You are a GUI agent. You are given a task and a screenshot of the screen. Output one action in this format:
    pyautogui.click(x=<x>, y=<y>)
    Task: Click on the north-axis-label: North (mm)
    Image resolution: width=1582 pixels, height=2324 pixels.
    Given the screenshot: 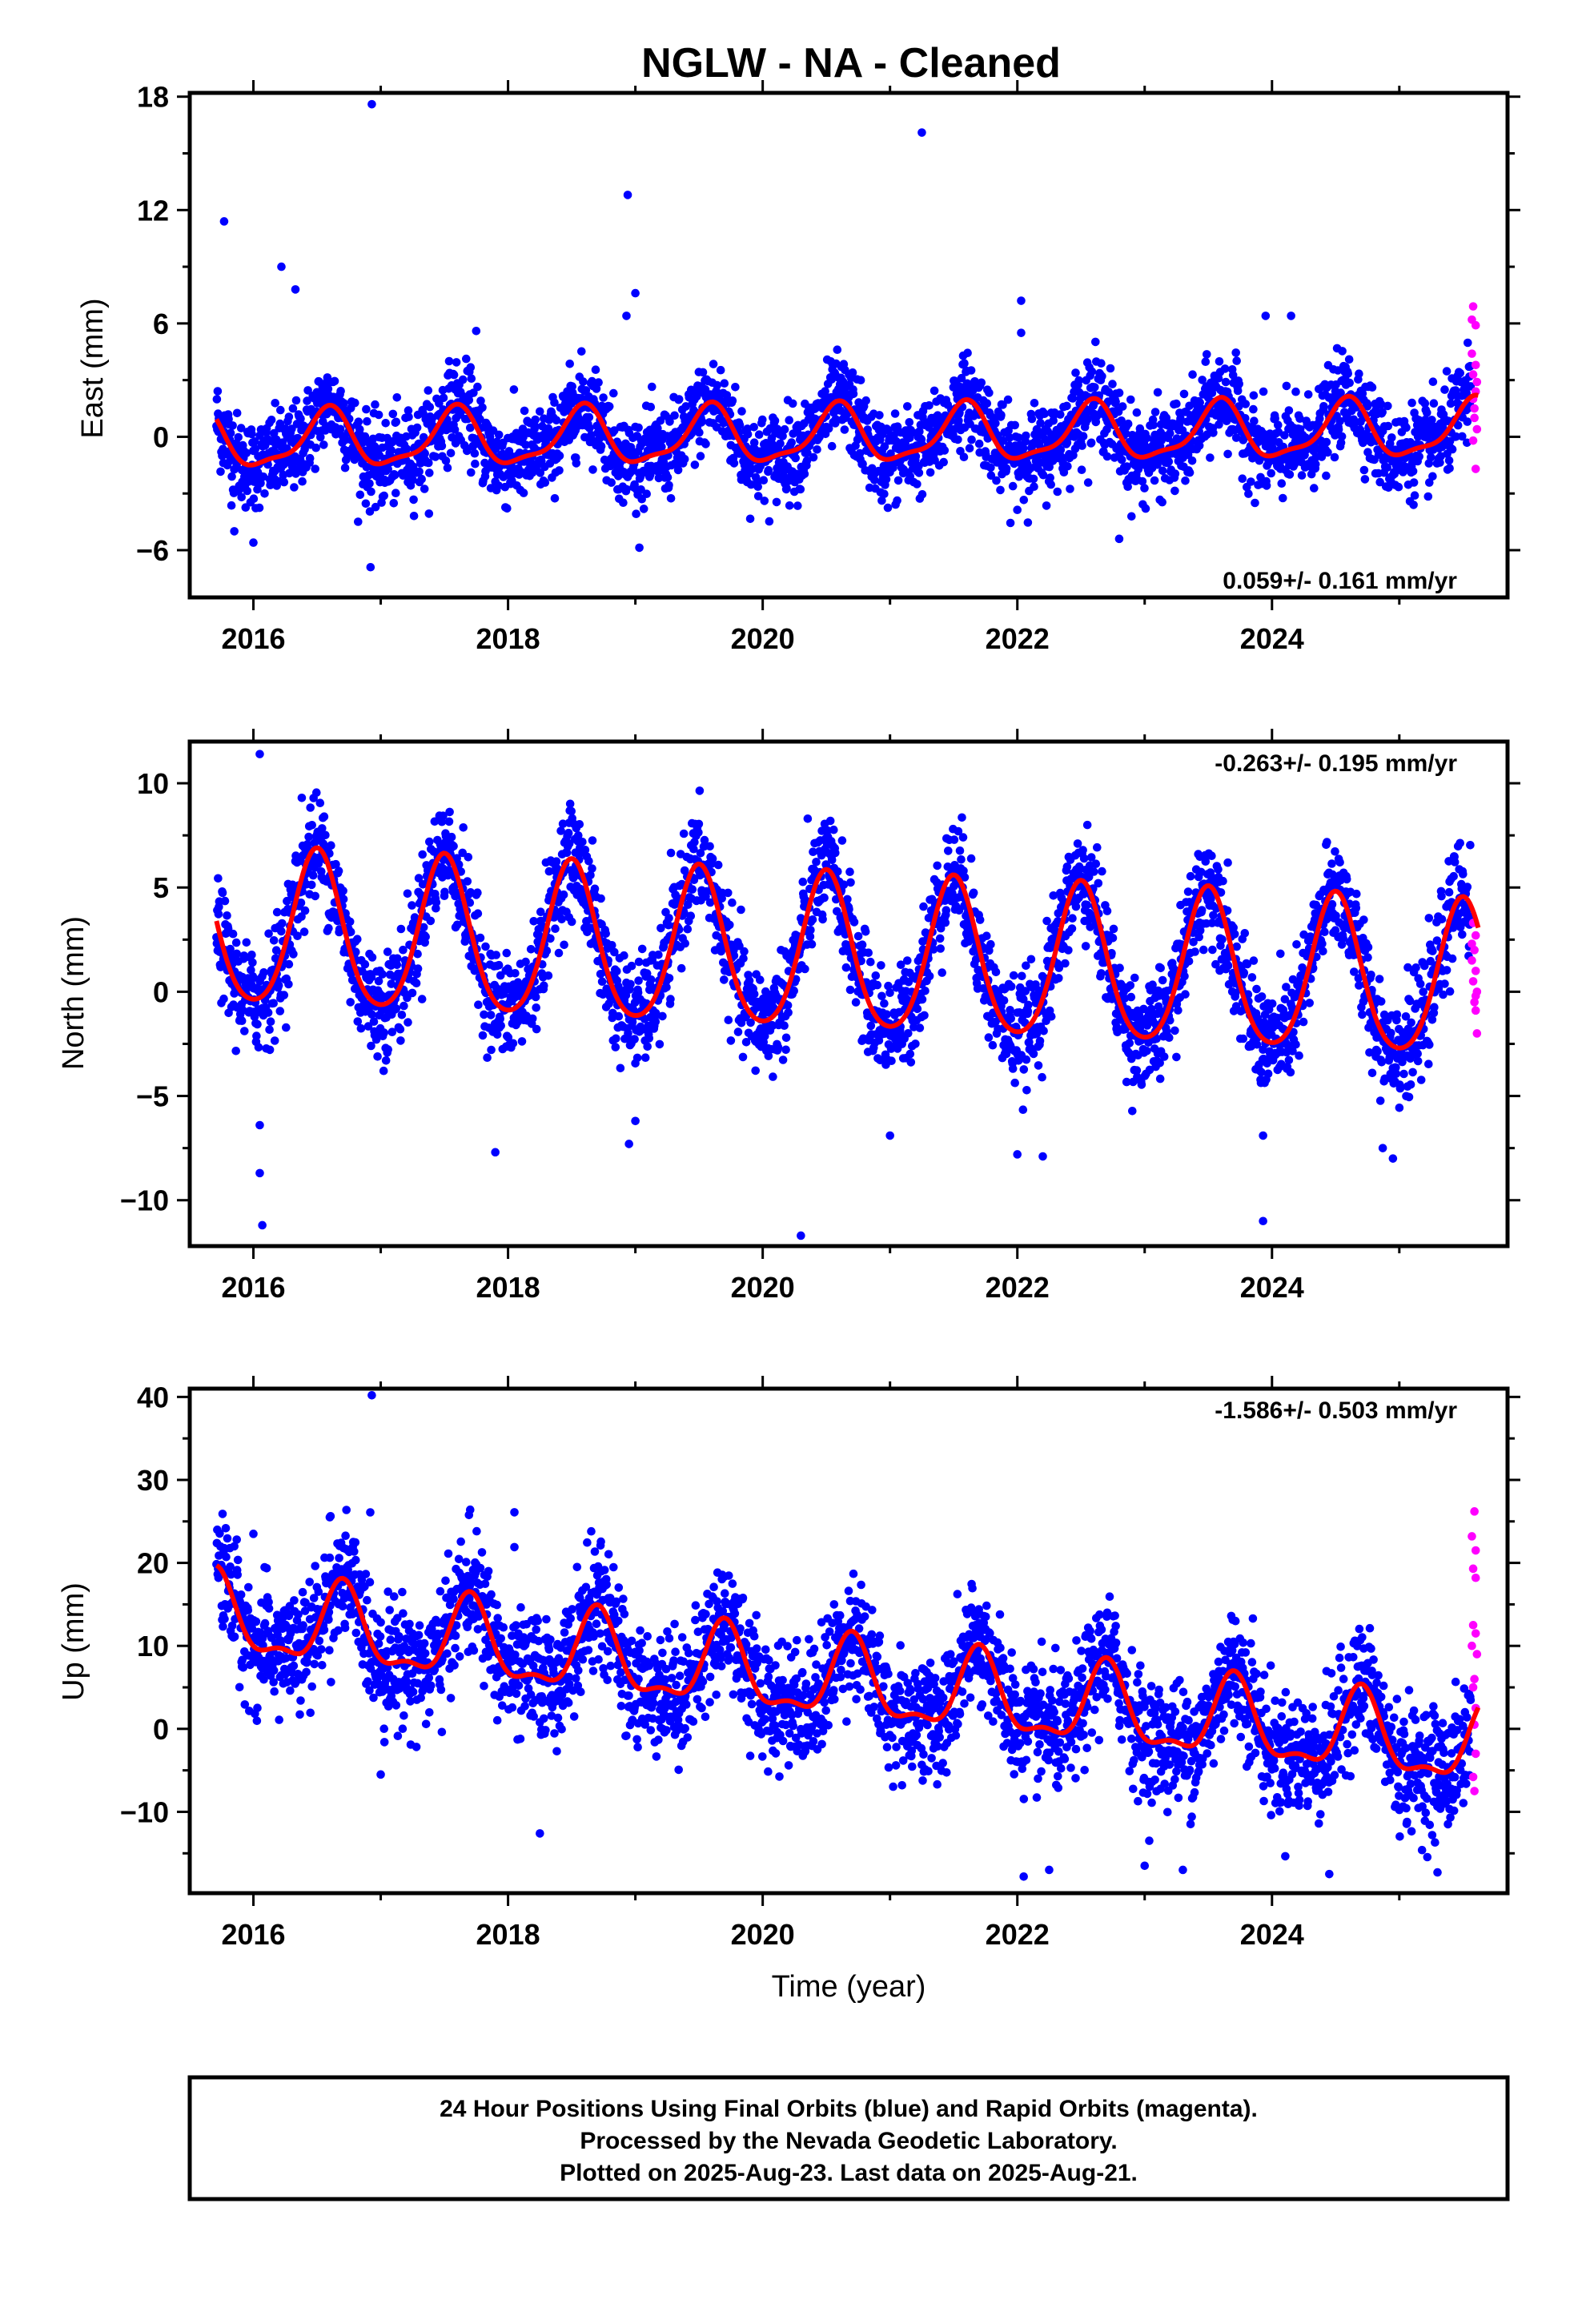 What is the action you would take?
    pyautogui.click(x=74, y=993)
    